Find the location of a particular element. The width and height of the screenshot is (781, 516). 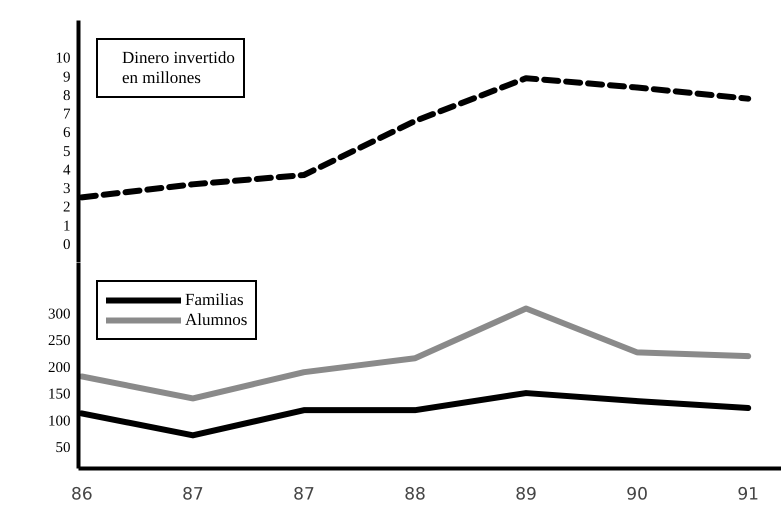

x-tick-label: 88 is located at coordinates (415, 494).